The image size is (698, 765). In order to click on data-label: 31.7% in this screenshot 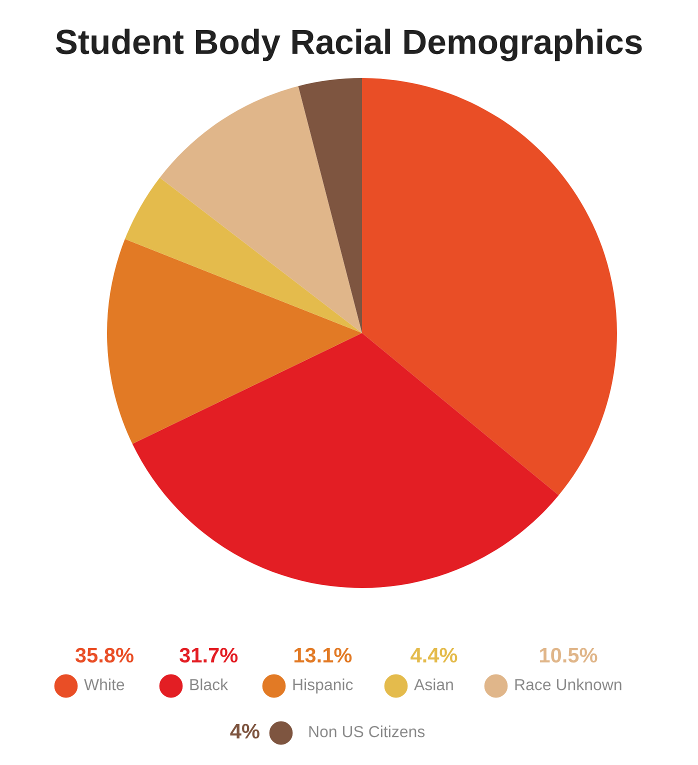, I will do `click(209, 655)`.